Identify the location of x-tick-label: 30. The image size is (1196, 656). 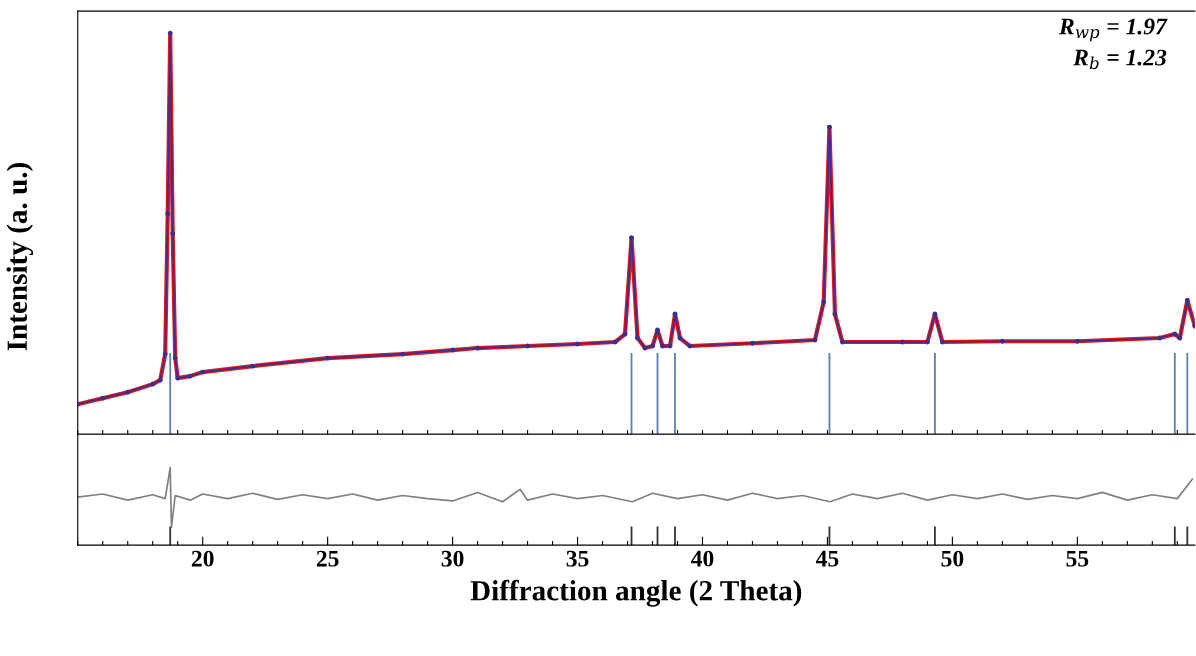
(452, 558).